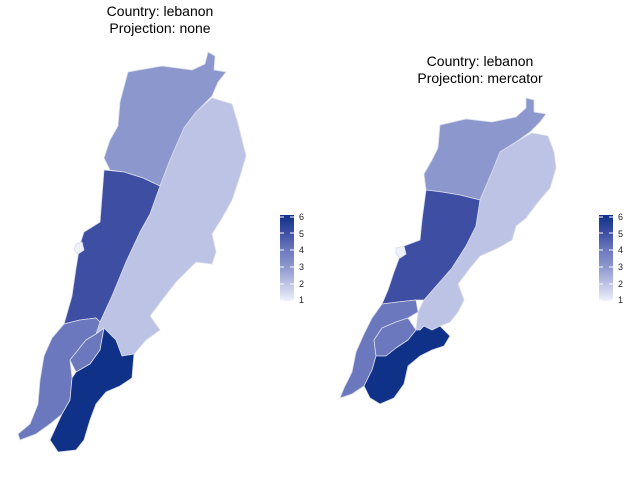 This screenshot has width=640, height=480. I want to click on region-north, so click(485, 149).